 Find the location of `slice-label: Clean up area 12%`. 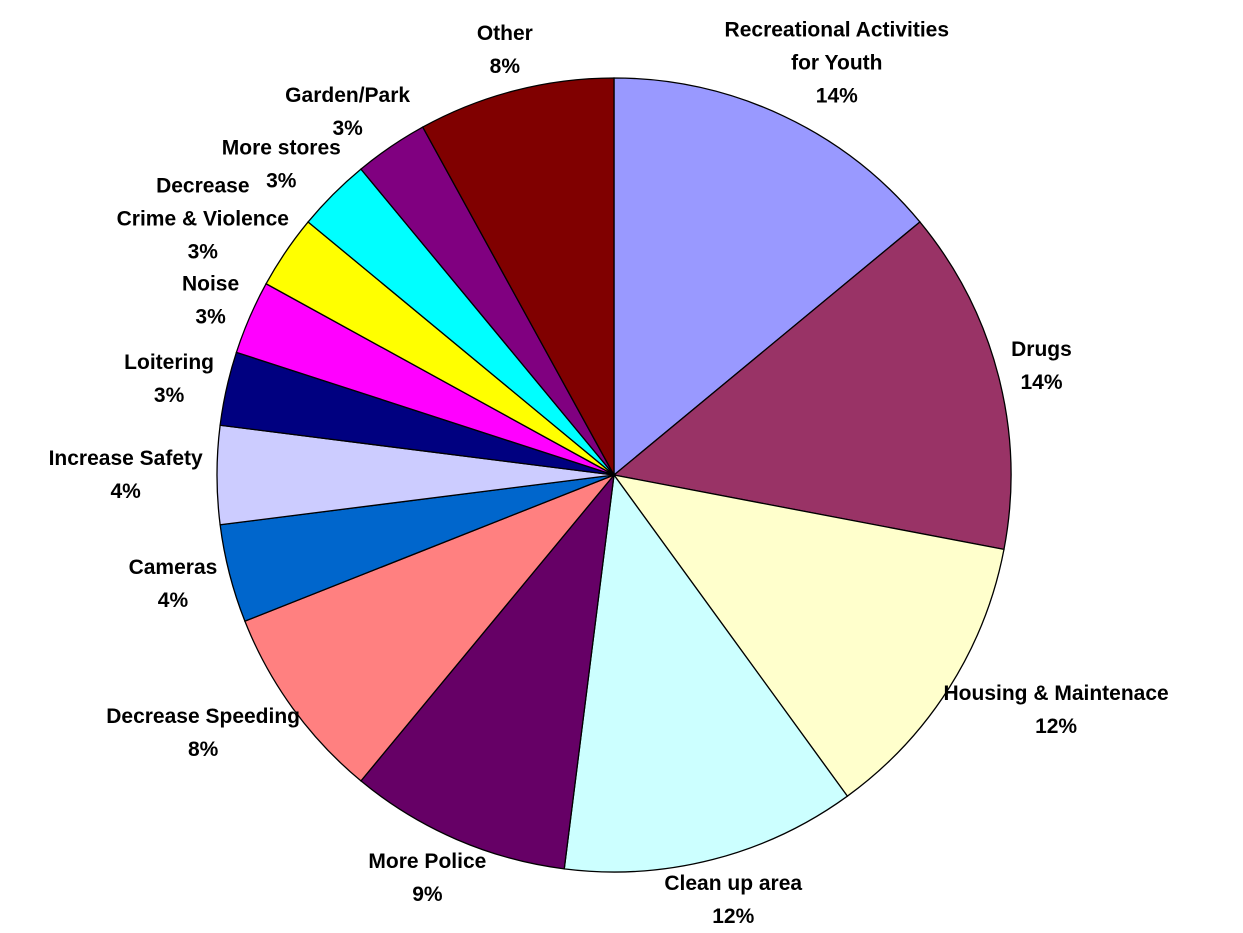

slice-label: Clean up area 12% is located at coordinates (733, 900).